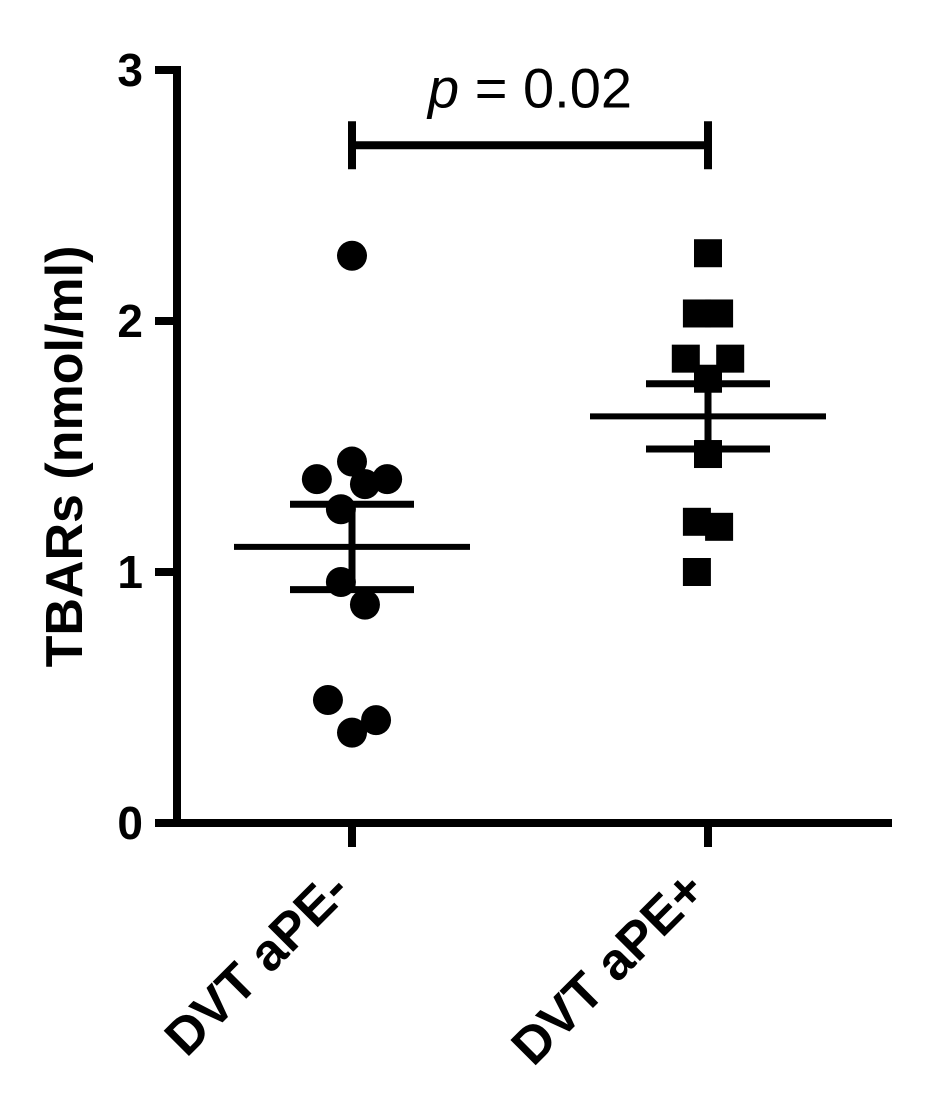  Describe the element at coordinates (609, 968) in the screenshot. I see `x-category-label: DVT aPE+` at that location.